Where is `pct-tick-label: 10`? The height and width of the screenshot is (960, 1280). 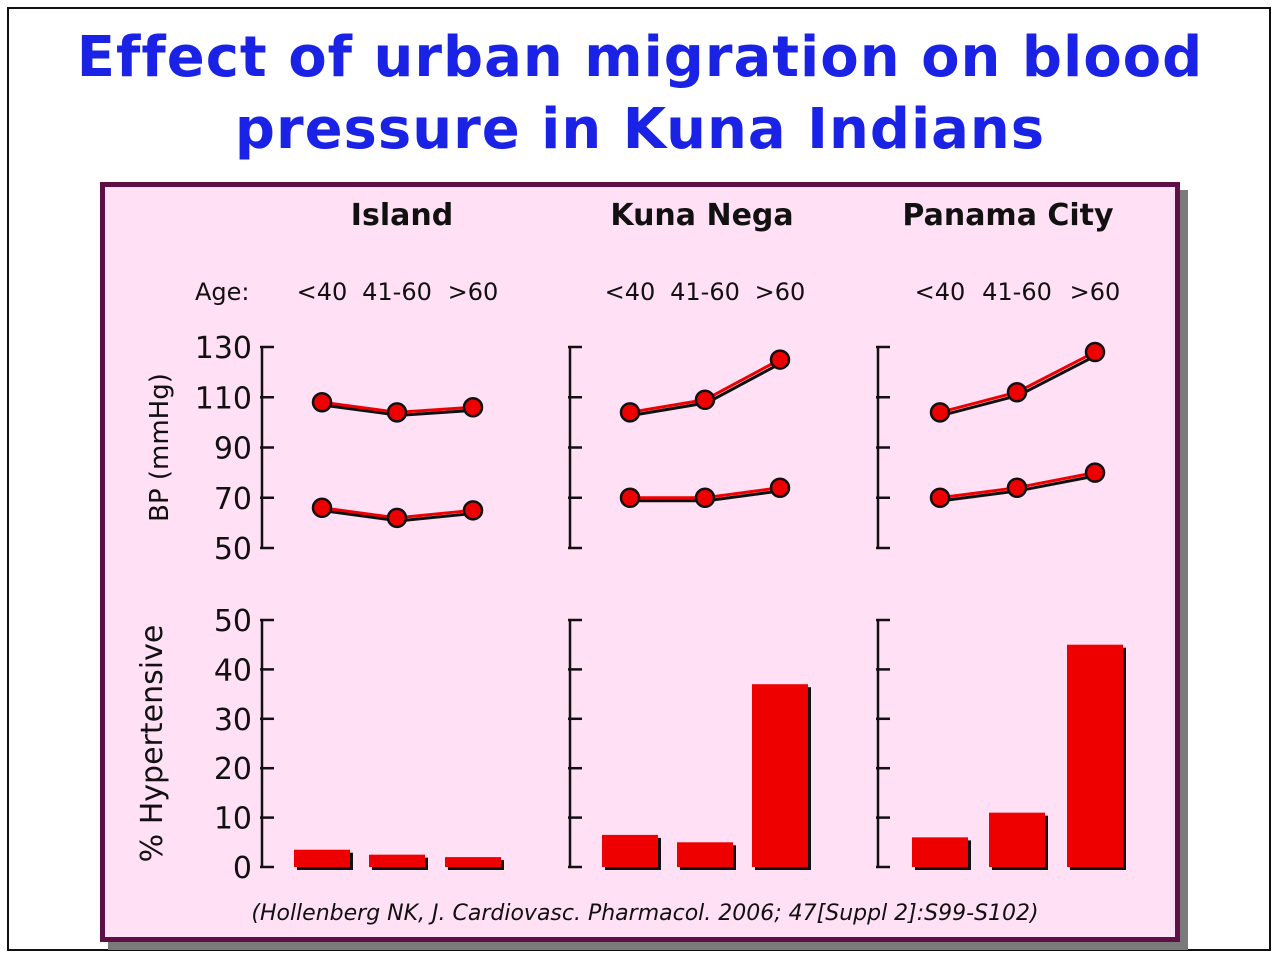 pct-tick-label: 10 is located at coordinates (233, 819).